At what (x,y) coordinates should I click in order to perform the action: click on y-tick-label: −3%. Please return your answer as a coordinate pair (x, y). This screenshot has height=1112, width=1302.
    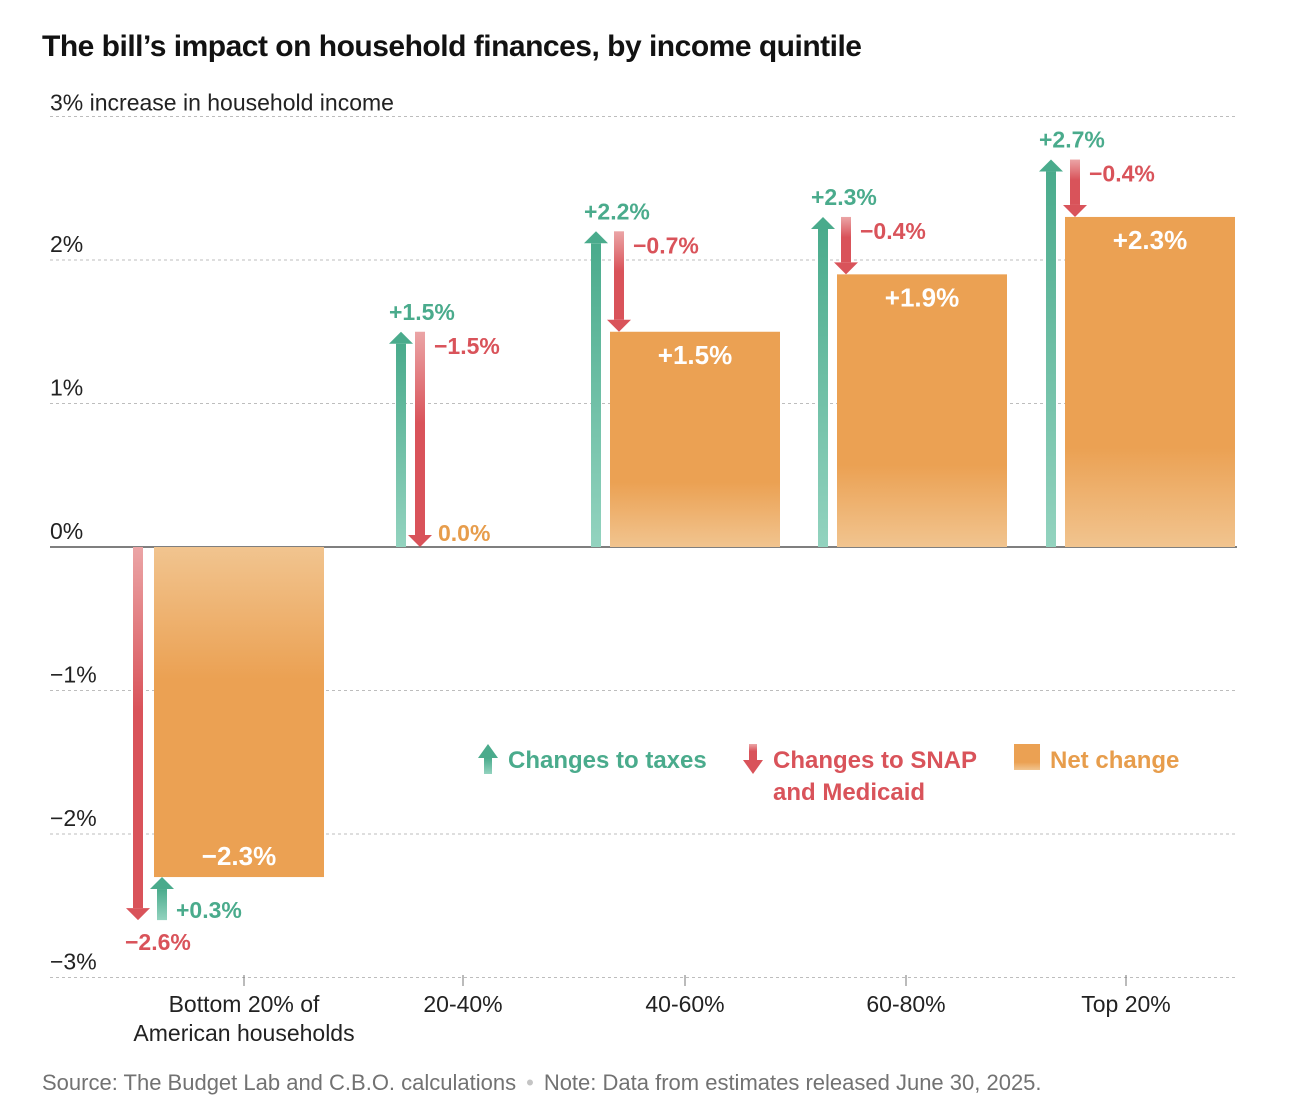
    Looking at the image, I should click on (73, 962).